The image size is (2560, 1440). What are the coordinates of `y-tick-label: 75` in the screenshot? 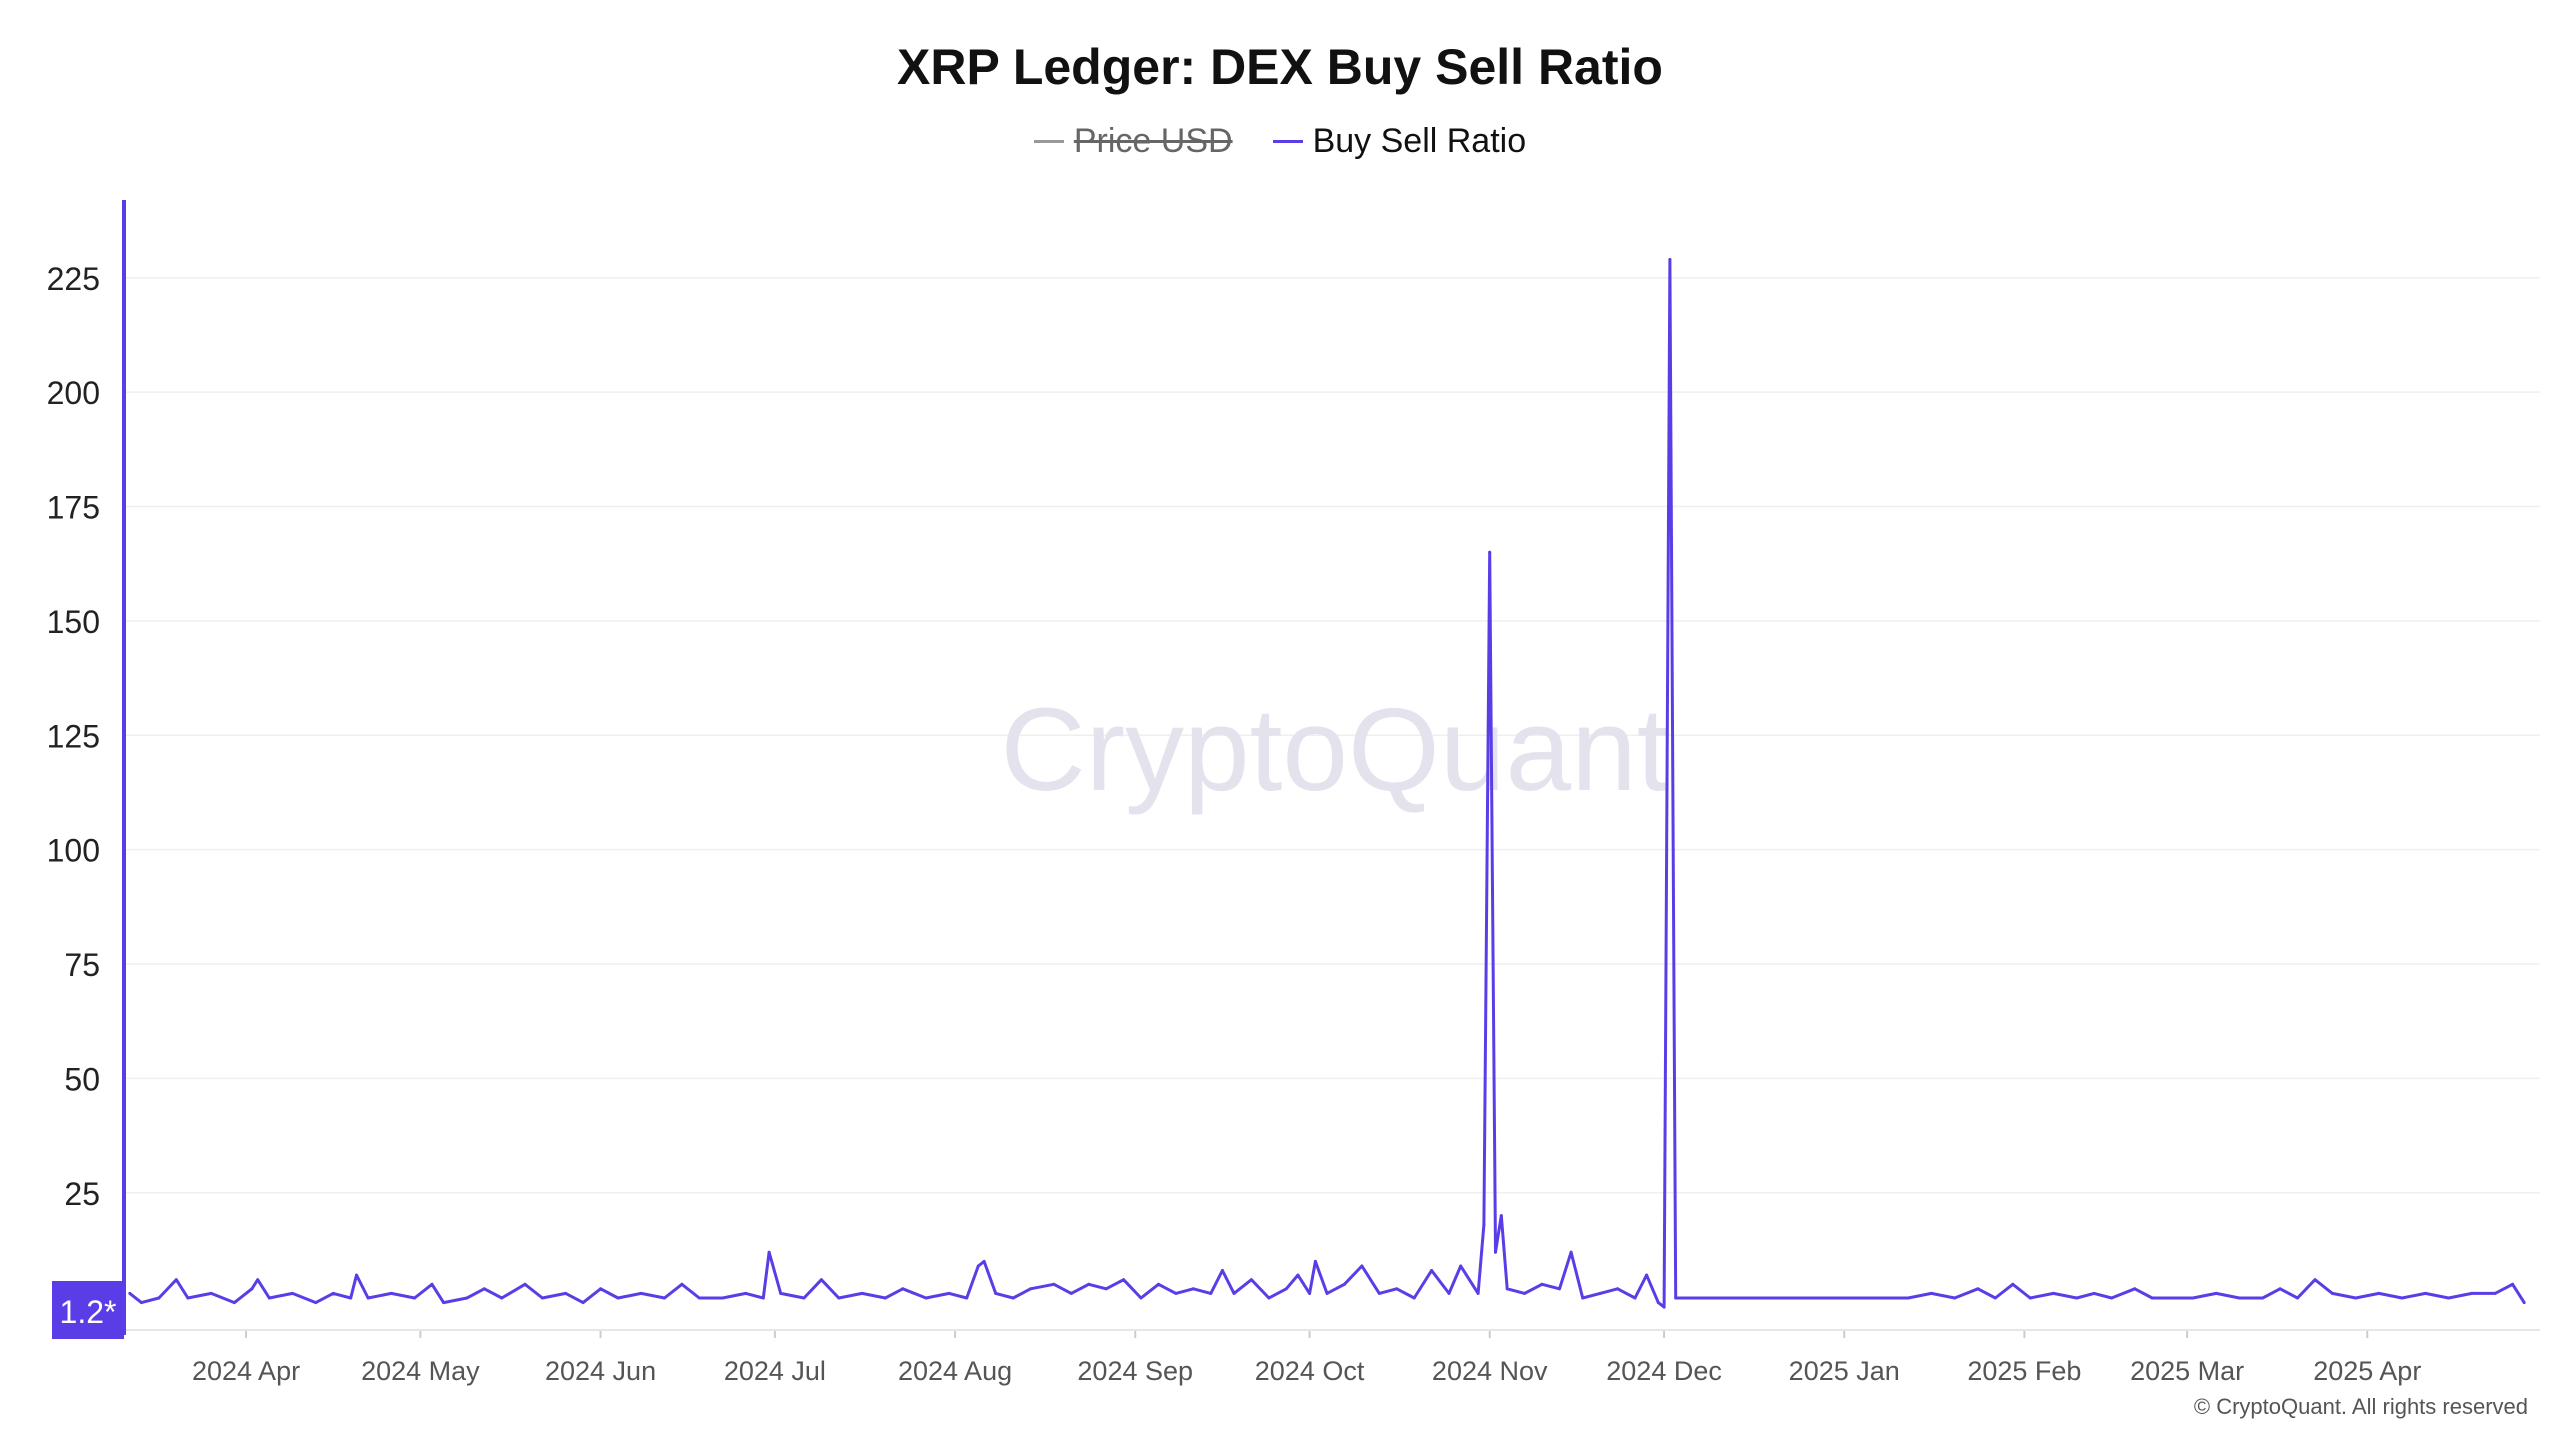 It's located at (82, 965).